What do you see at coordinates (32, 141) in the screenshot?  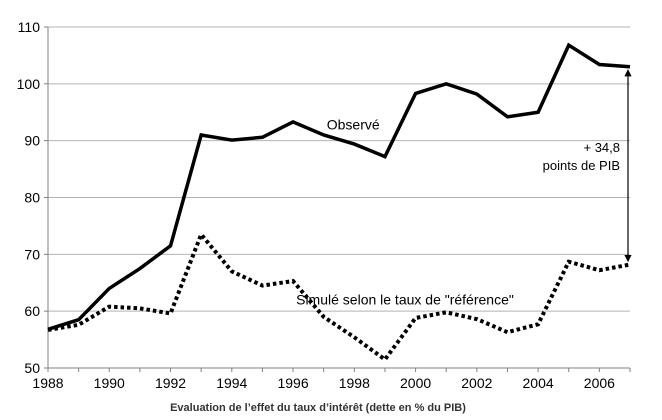 I see `y-tick-label: 90` at bounding box center [32, 141].